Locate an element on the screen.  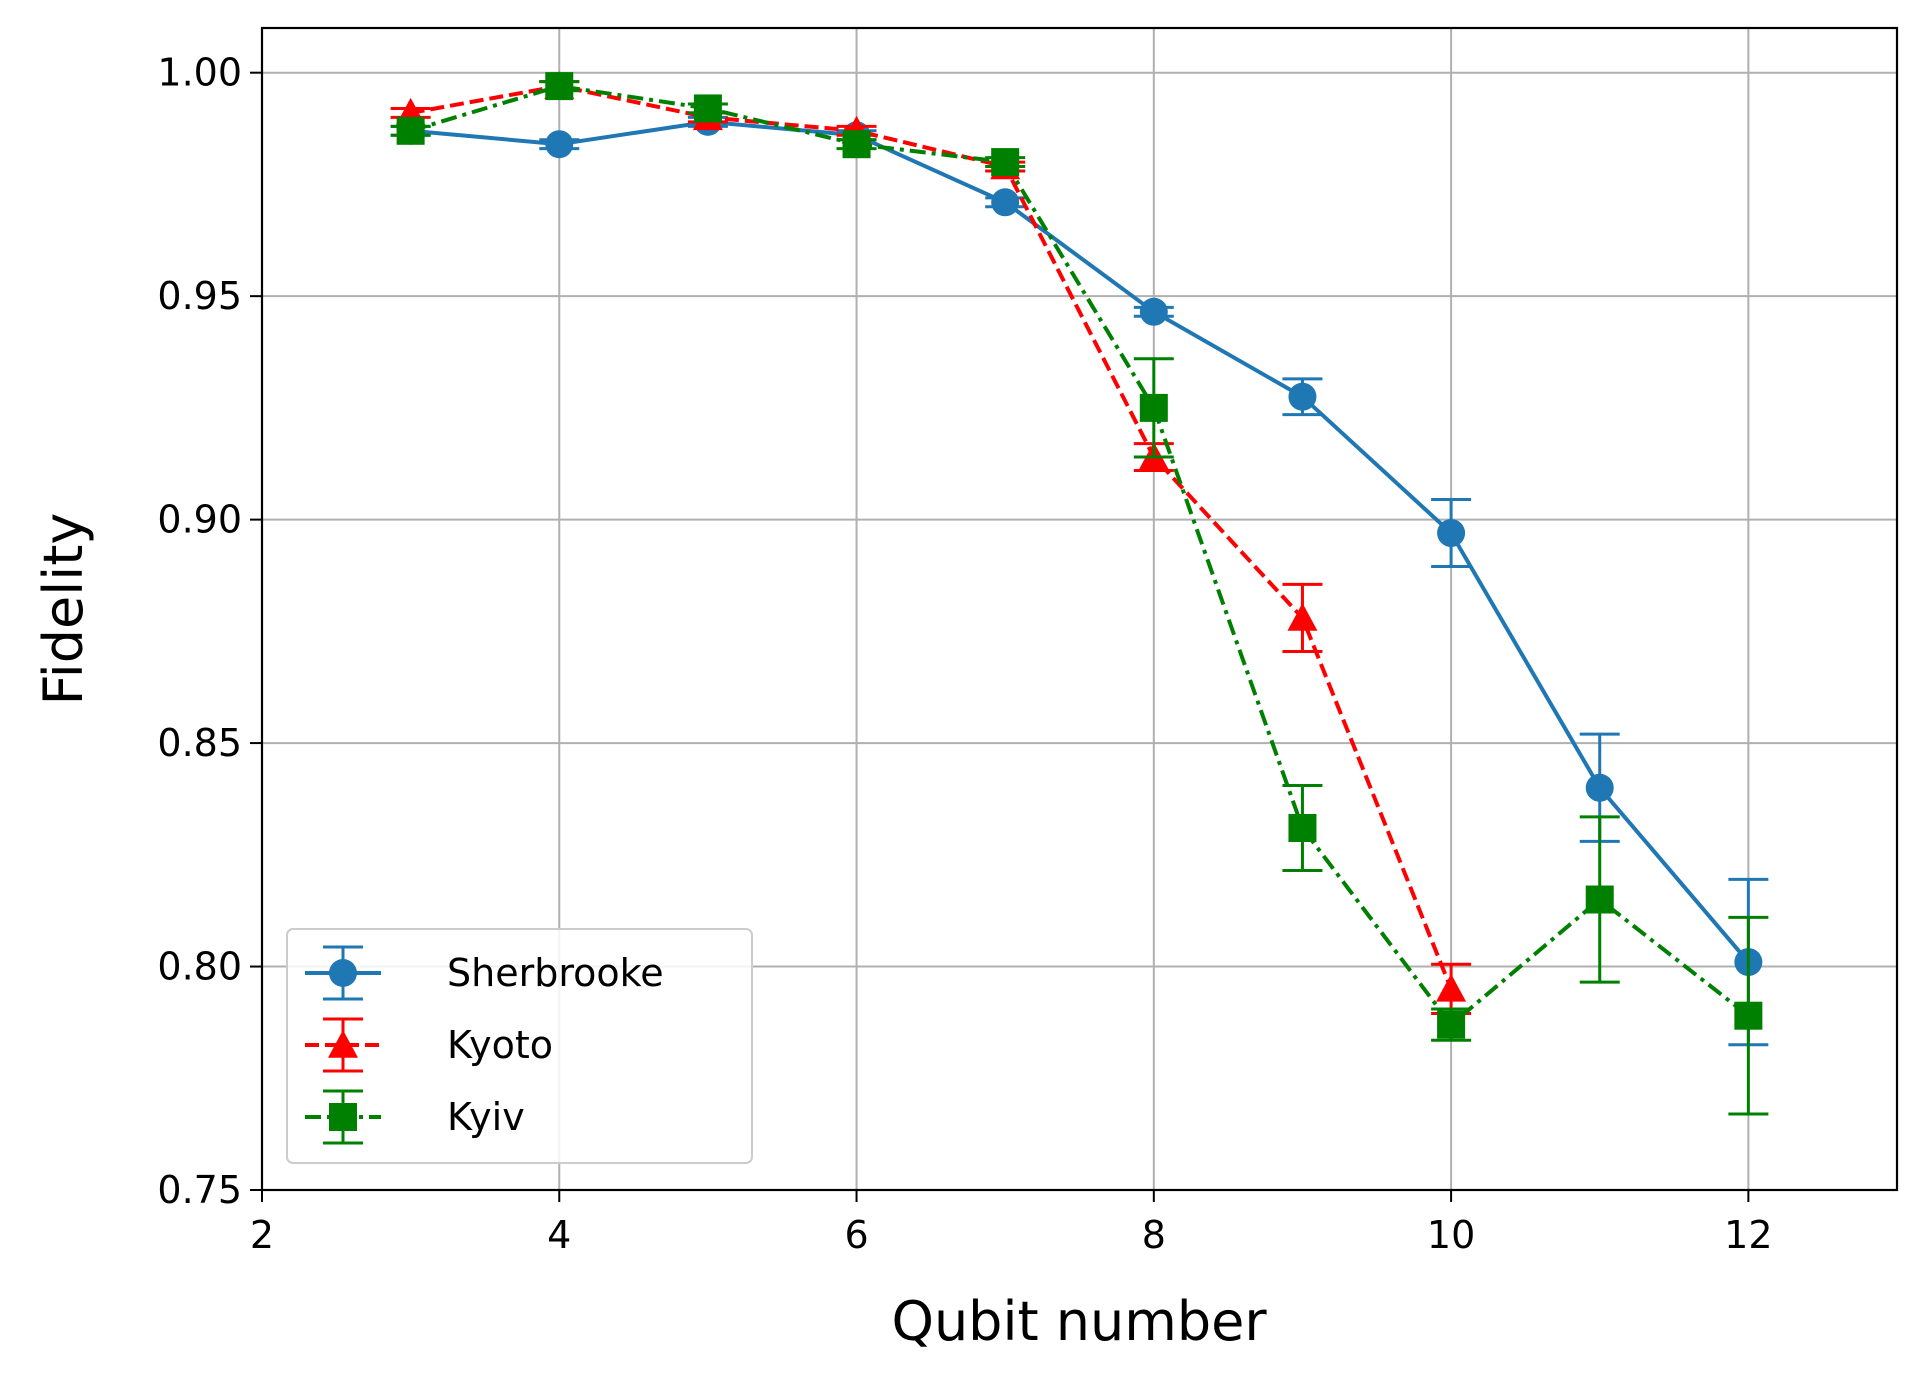
y-tick-label: 0.80 is located at coordinates (199, 967).